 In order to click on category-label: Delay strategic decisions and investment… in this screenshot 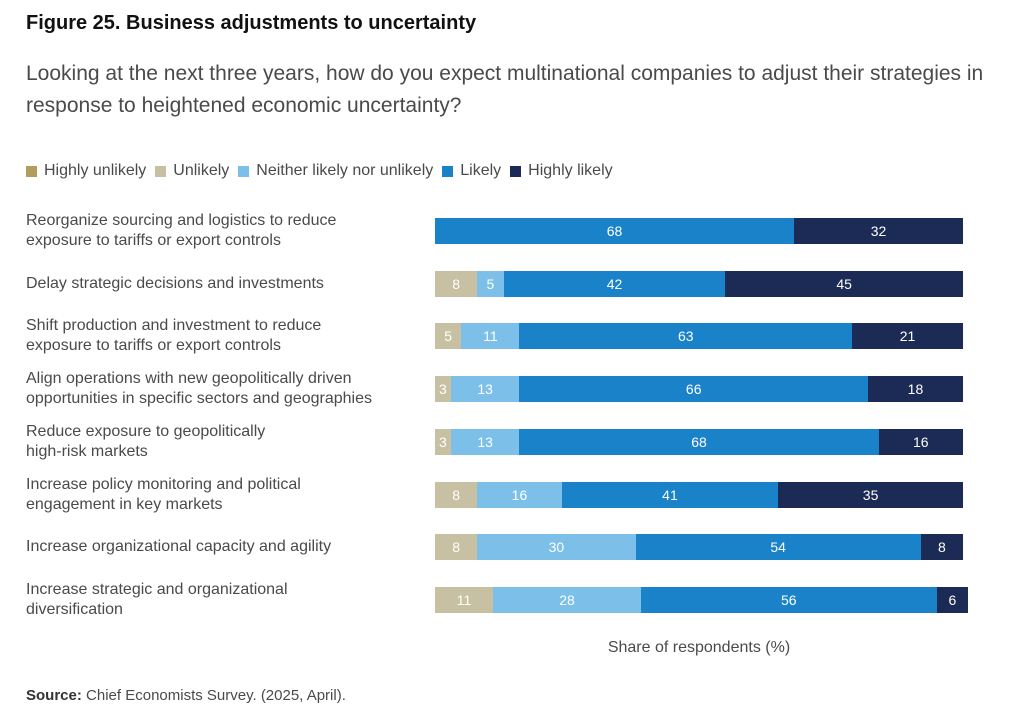, I will do `click(226, 284)`.